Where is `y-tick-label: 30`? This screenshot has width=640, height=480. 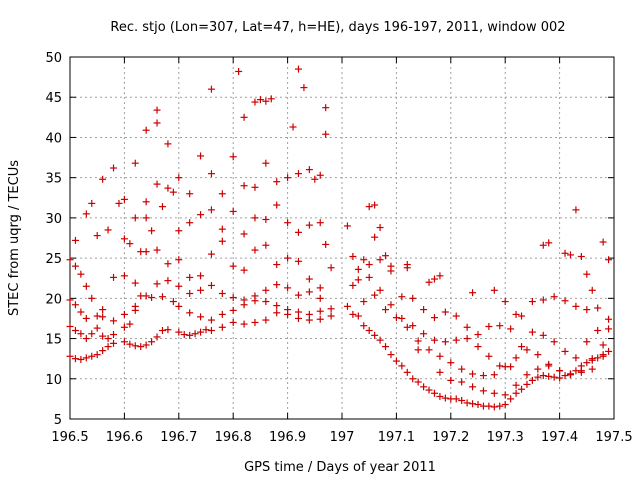 y-tick-label: 30 is located at coordinates (53, 219).